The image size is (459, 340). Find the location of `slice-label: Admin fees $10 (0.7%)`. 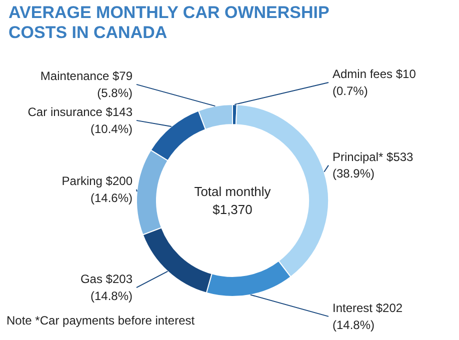

slice-label: Admin fees $10 (0.7%) is located at coordinates (374, 82).